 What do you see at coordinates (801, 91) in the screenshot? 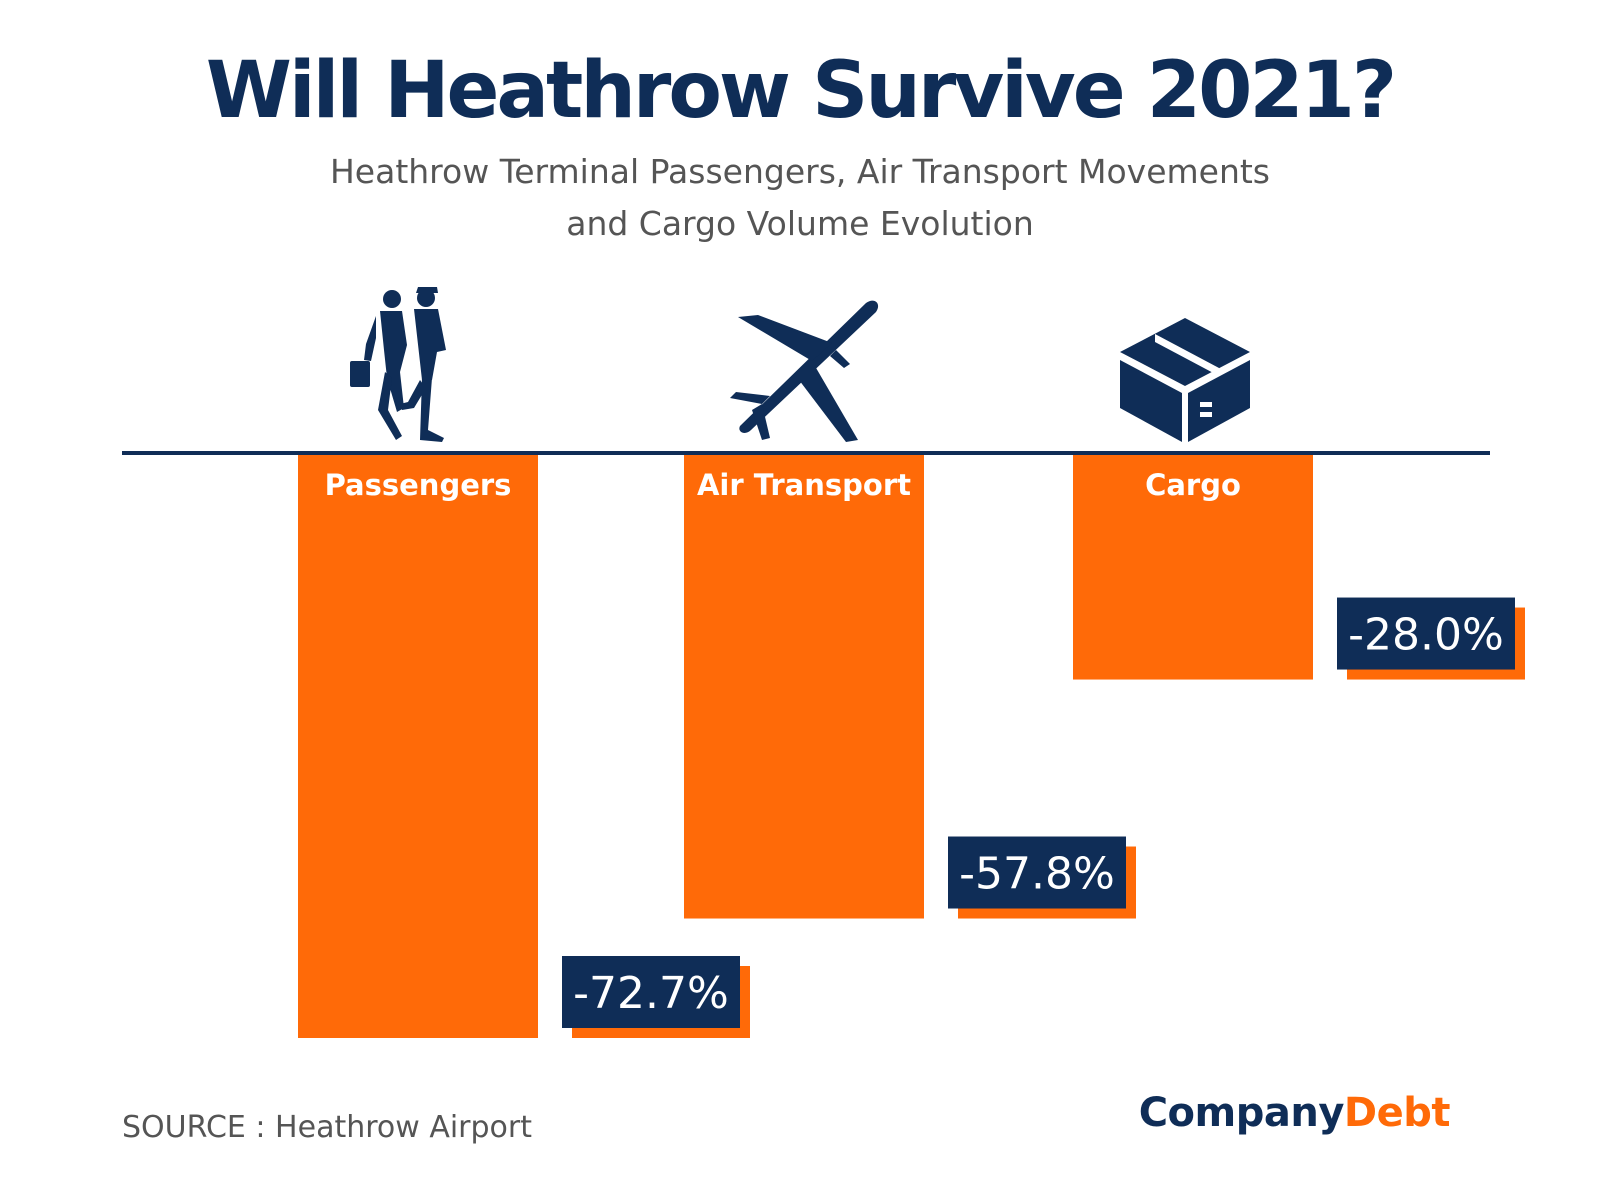
I see `chart-title: Will Heathrow Survive 2021?` at bounding box center [801, 91].